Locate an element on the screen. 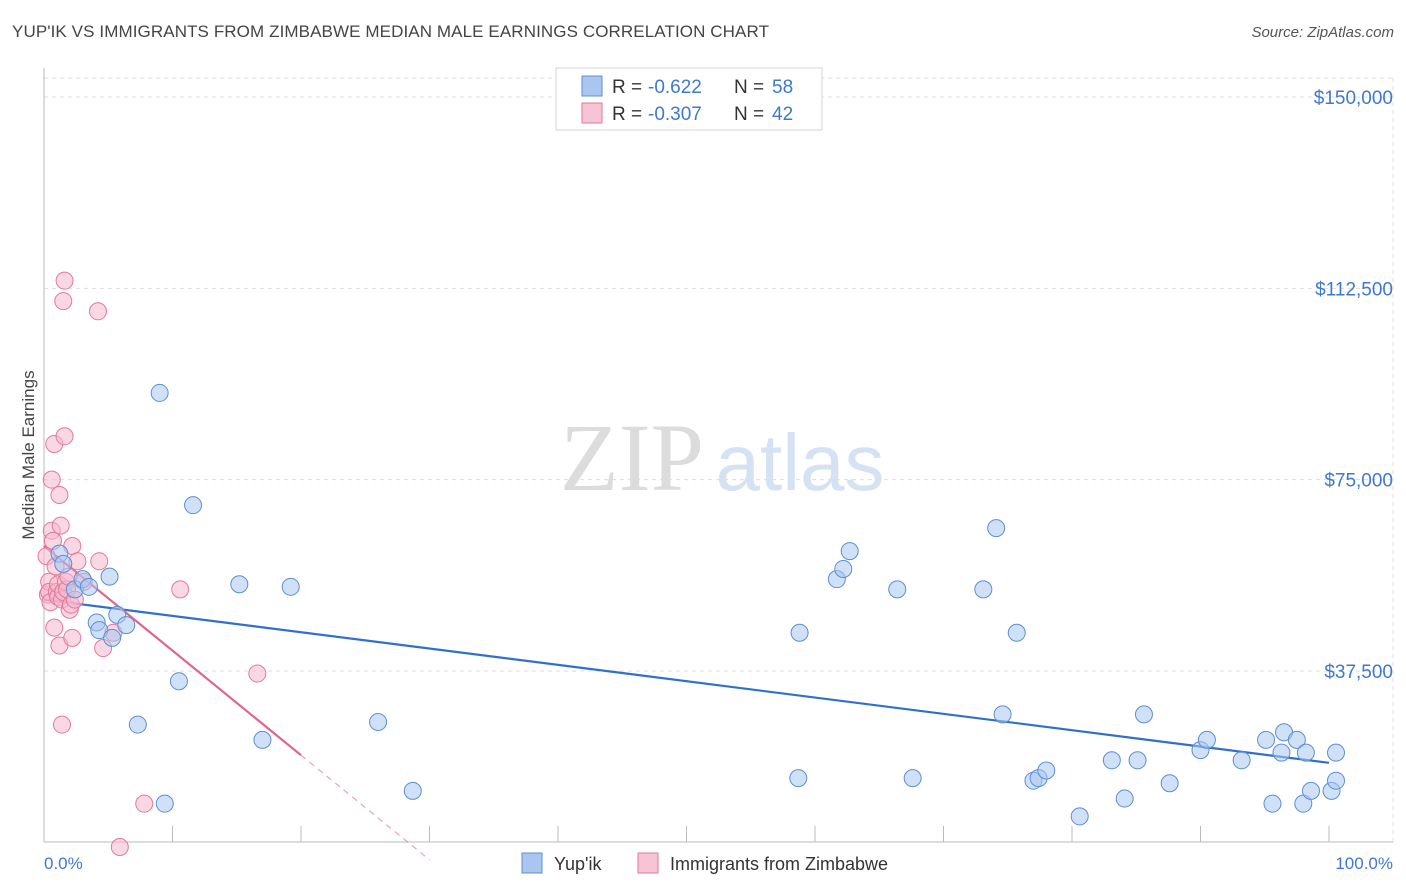  watermark-atlas: atlas is located at coordinates (800, 462).